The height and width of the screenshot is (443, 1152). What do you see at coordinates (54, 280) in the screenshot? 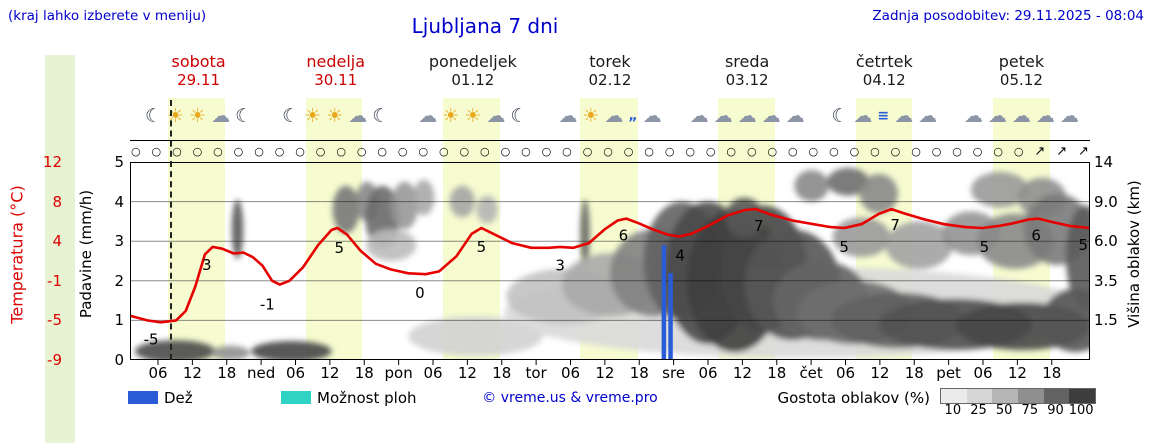
I see `temperature-tick: -1` at bounding box center [54, 280].